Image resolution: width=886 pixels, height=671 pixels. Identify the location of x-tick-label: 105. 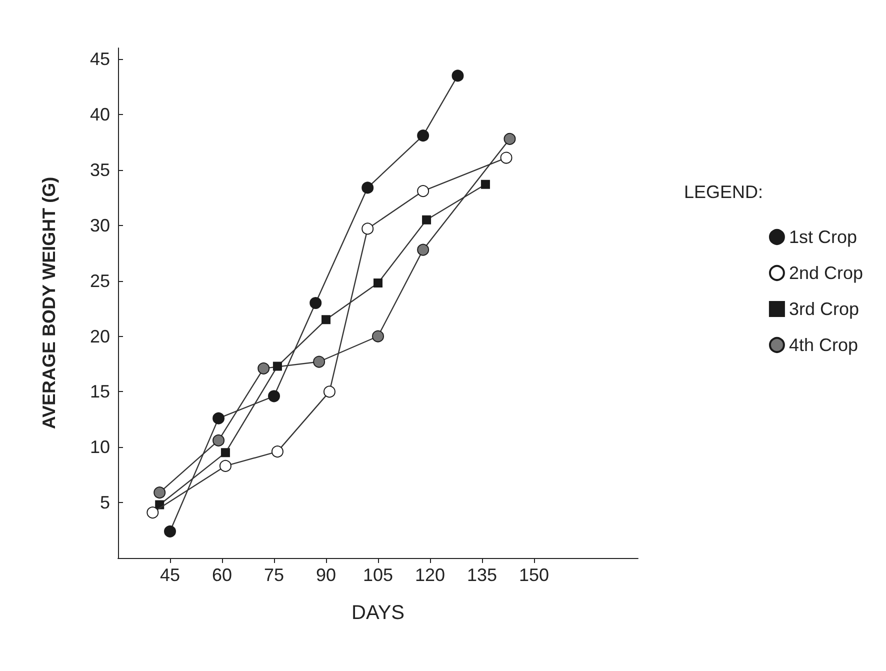
(378, 575).